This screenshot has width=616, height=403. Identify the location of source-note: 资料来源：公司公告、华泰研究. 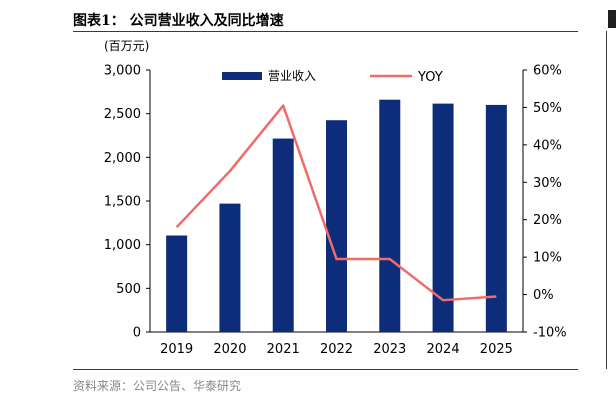
(157, 386).